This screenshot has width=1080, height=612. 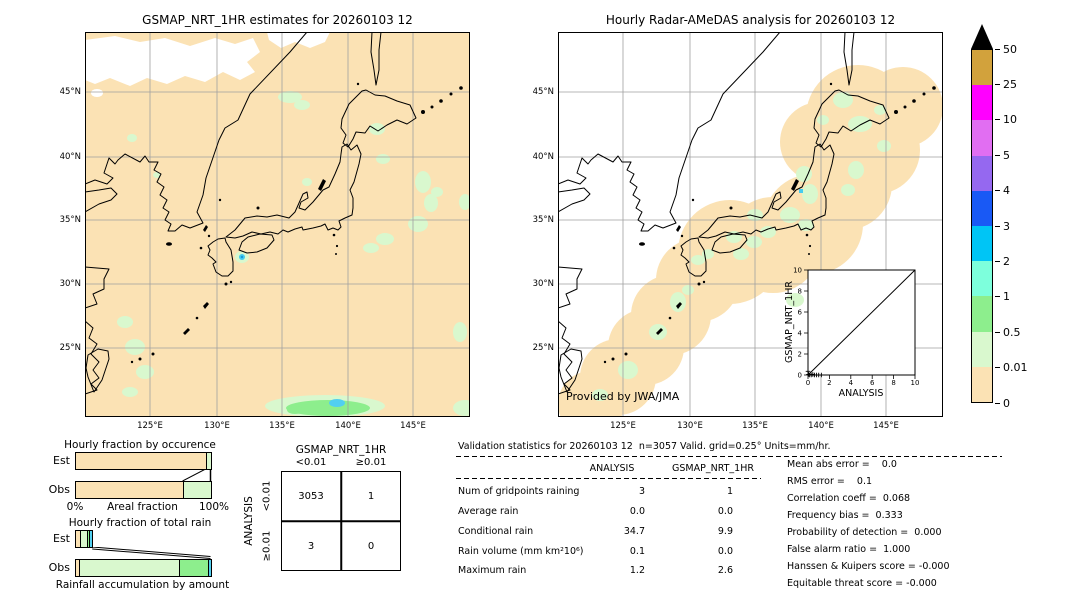 What do you see at coordinates (311, 462) in the screenshot?
I see `contingency-col-label-lt: <0.01` at bounding box center [311, 462].